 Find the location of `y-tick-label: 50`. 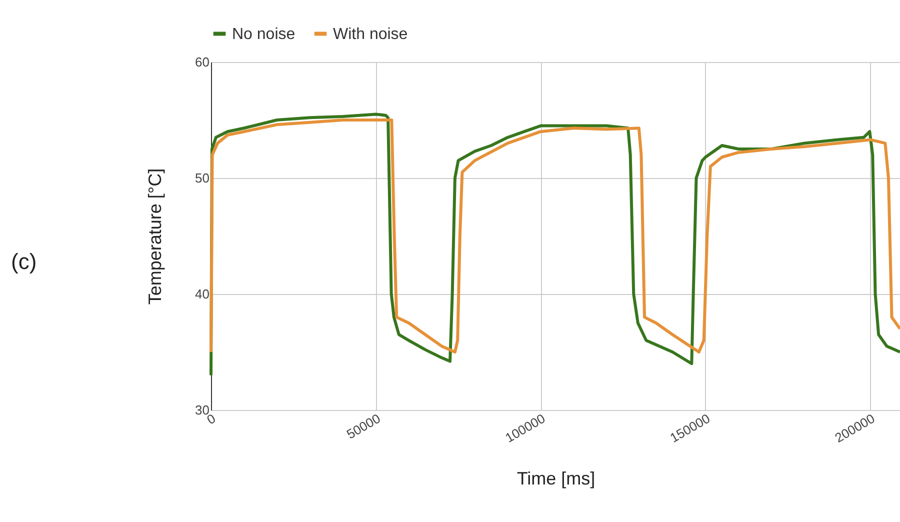

y-tick-label: 50 is located at coordinates (202, 178).